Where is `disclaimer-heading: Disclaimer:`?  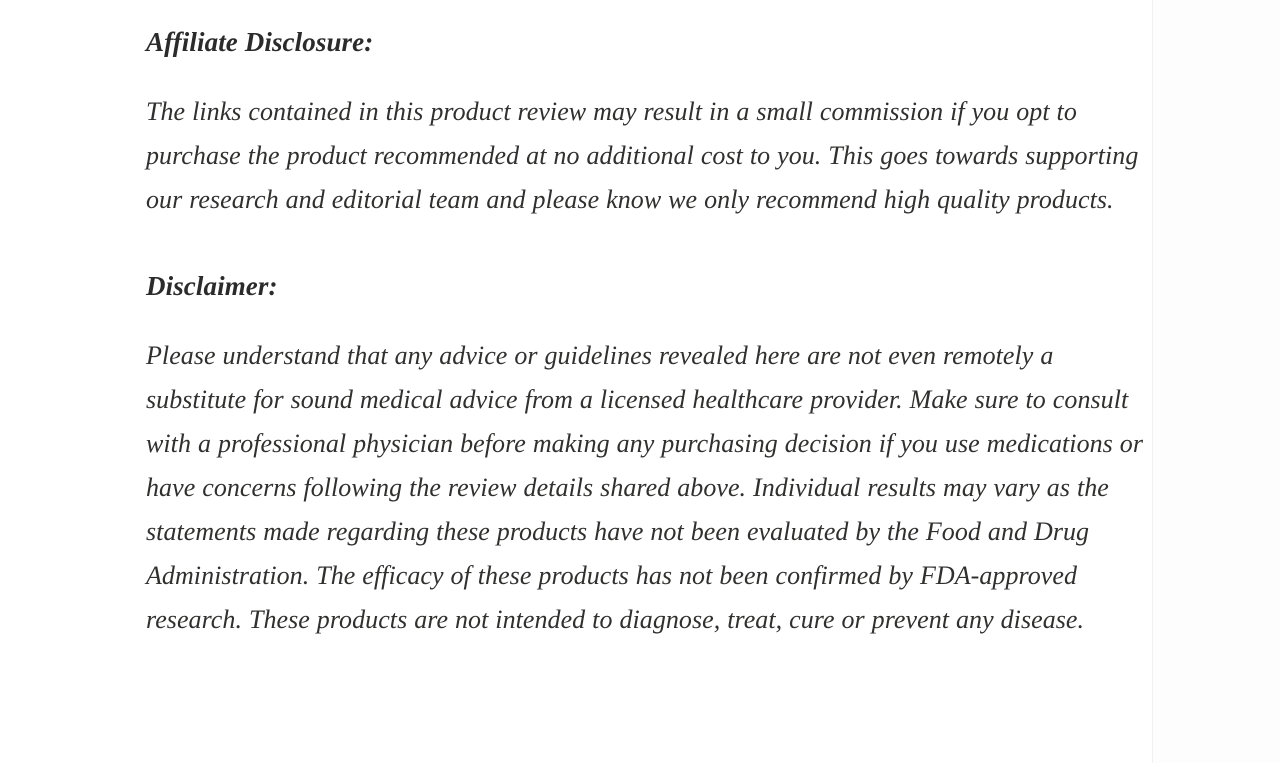 disclaimer-heading: Disclaimer: is located at coordinates (212, 286).